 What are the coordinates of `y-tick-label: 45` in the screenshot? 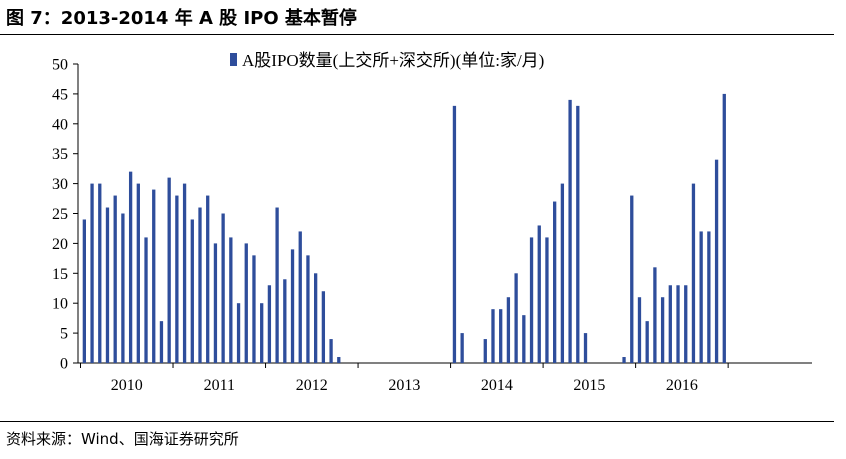 It's located at (60, 94).